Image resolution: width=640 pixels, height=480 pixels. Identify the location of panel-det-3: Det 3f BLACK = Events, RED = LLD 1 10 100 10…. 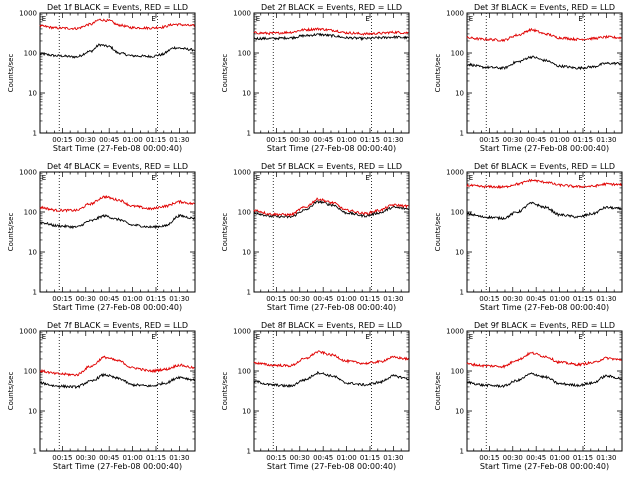
(528, 78).